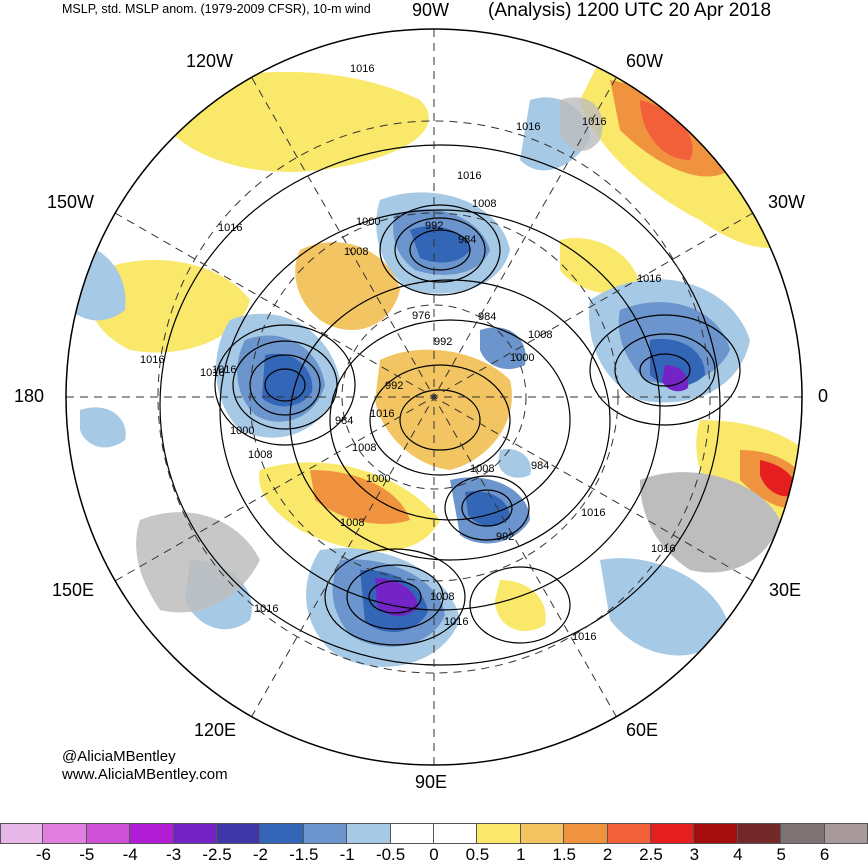  I want to click on colorbar-tick-label: -4, so click(130, 854).